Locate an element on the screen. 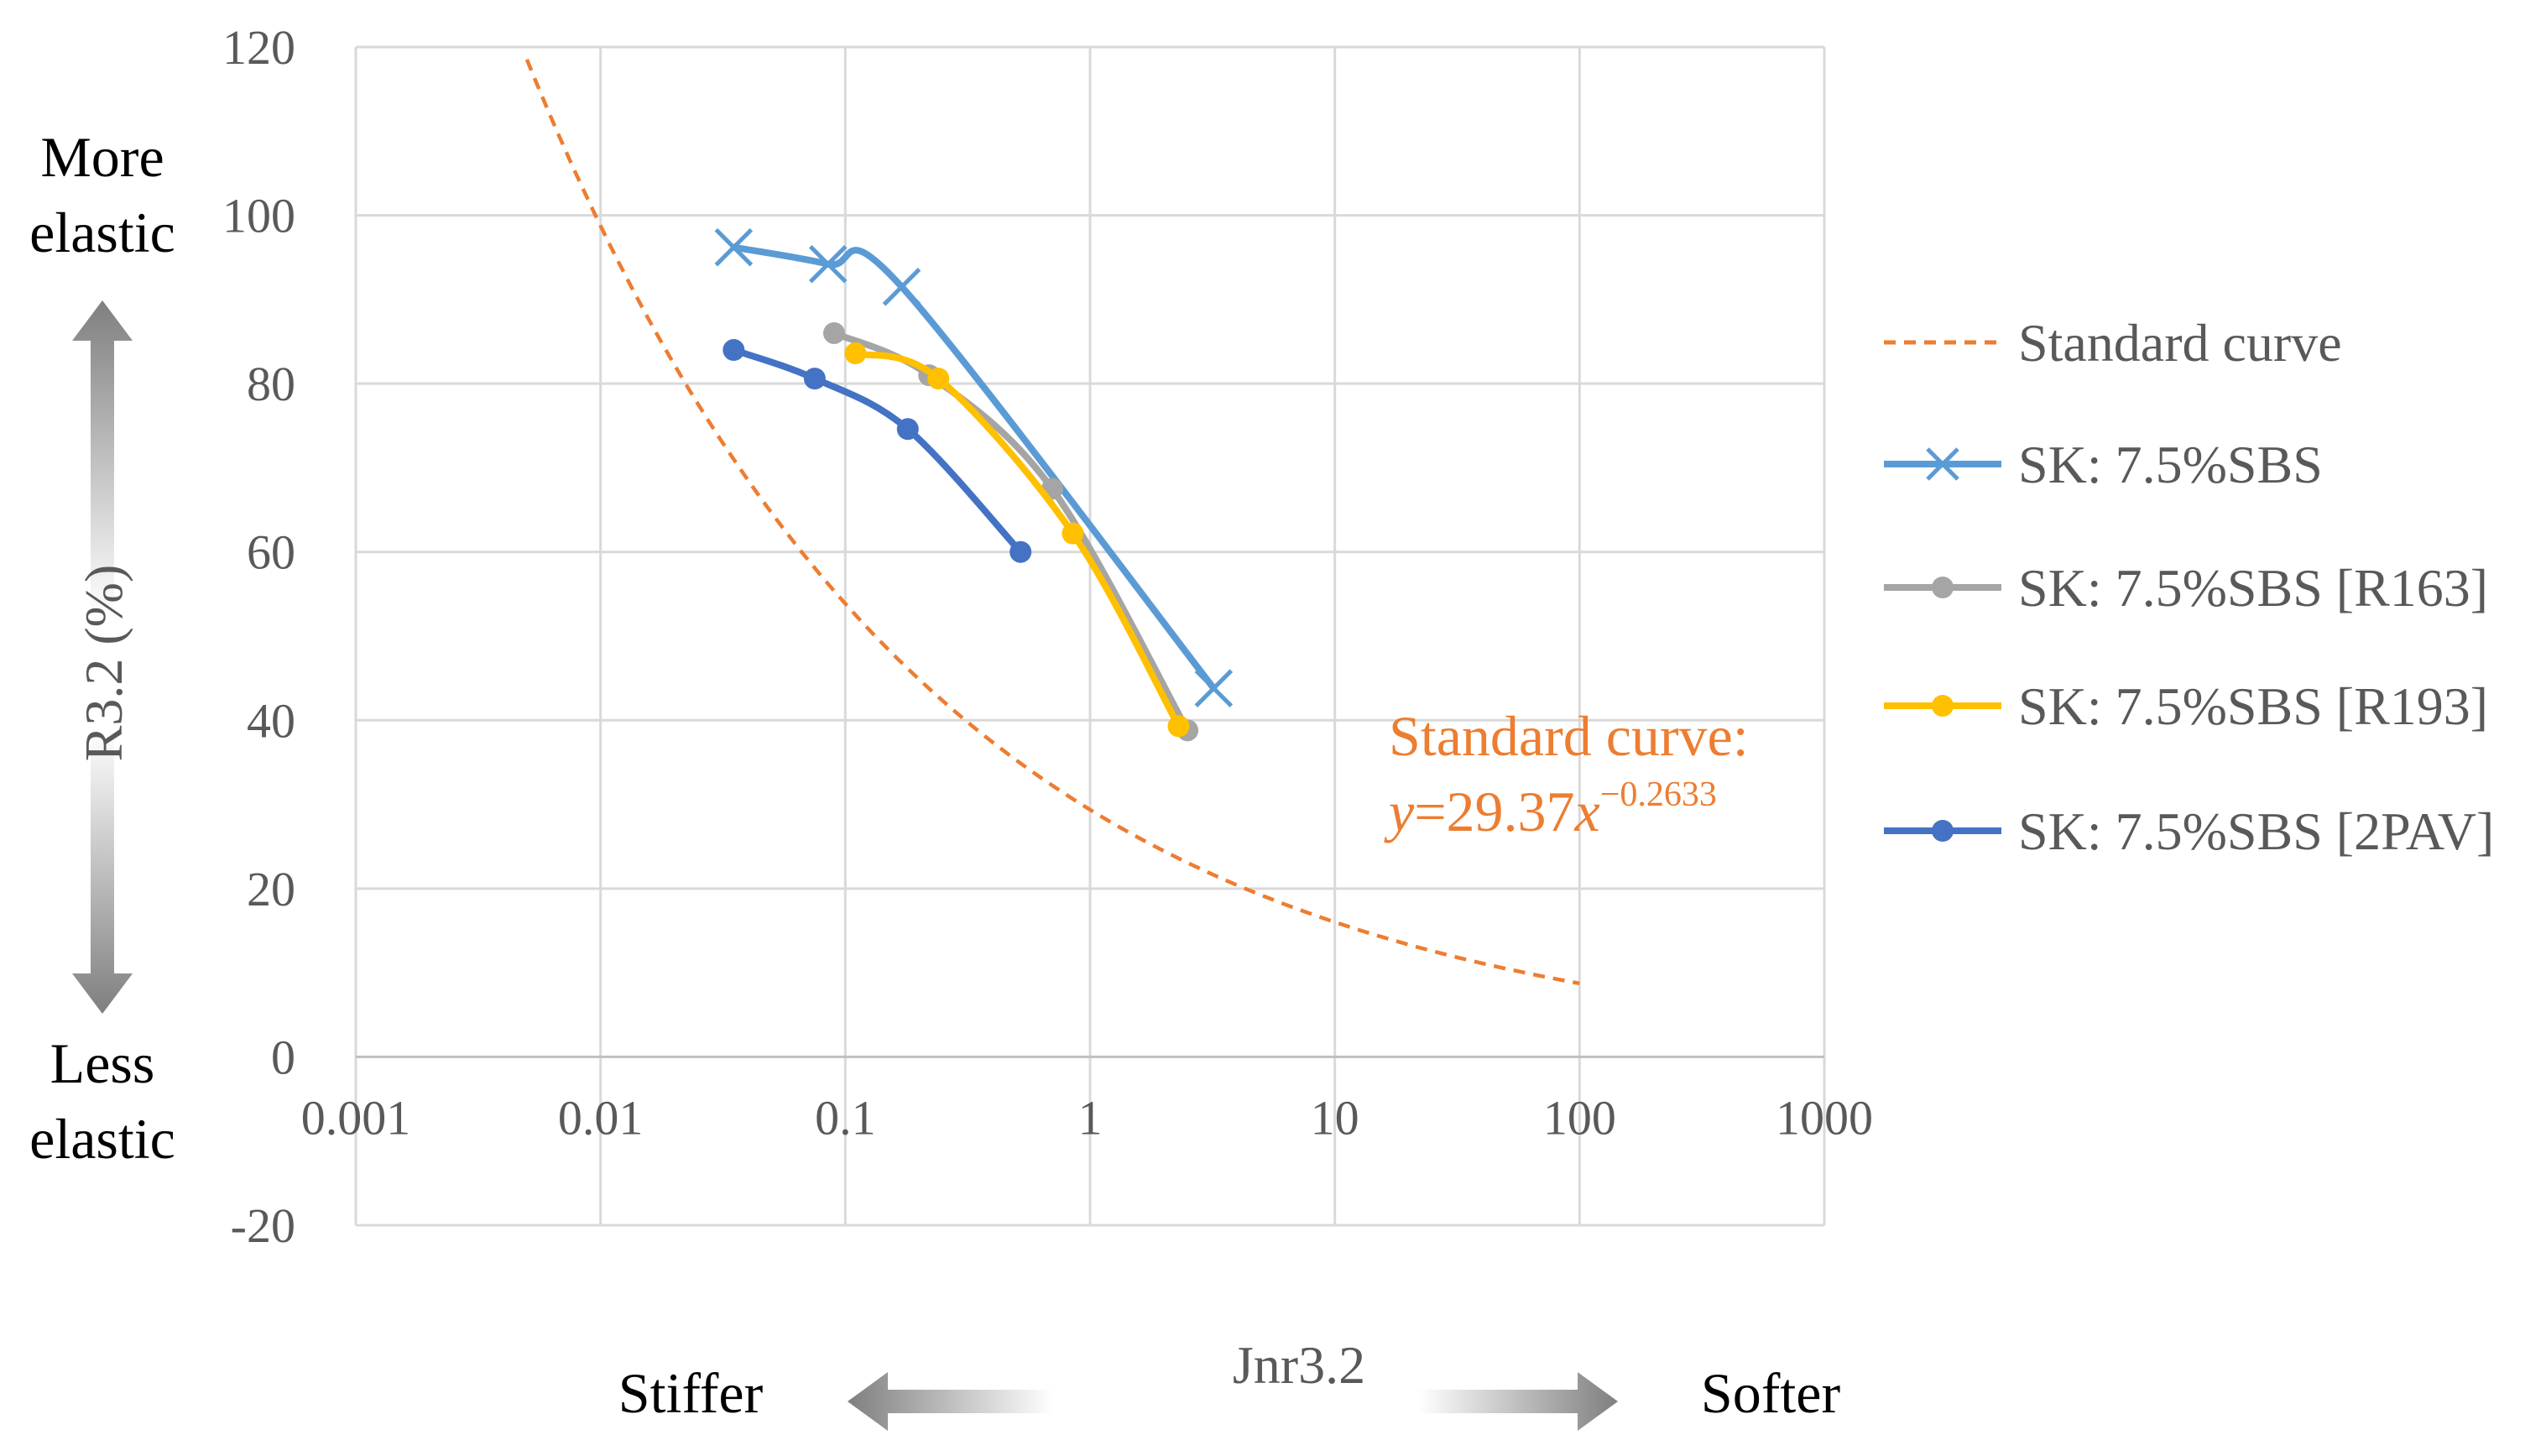 The height and width of the screenshot is (1456, 2546). x-tick-label: 10 is located at coordinates (1335, 1117).